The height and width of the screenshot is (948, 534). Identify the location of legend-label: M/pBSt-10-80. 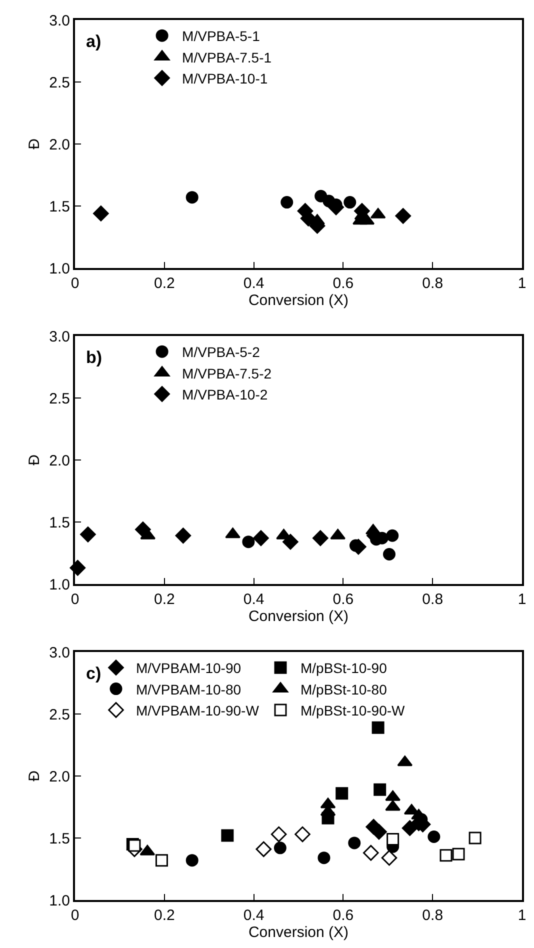
(344, 689).